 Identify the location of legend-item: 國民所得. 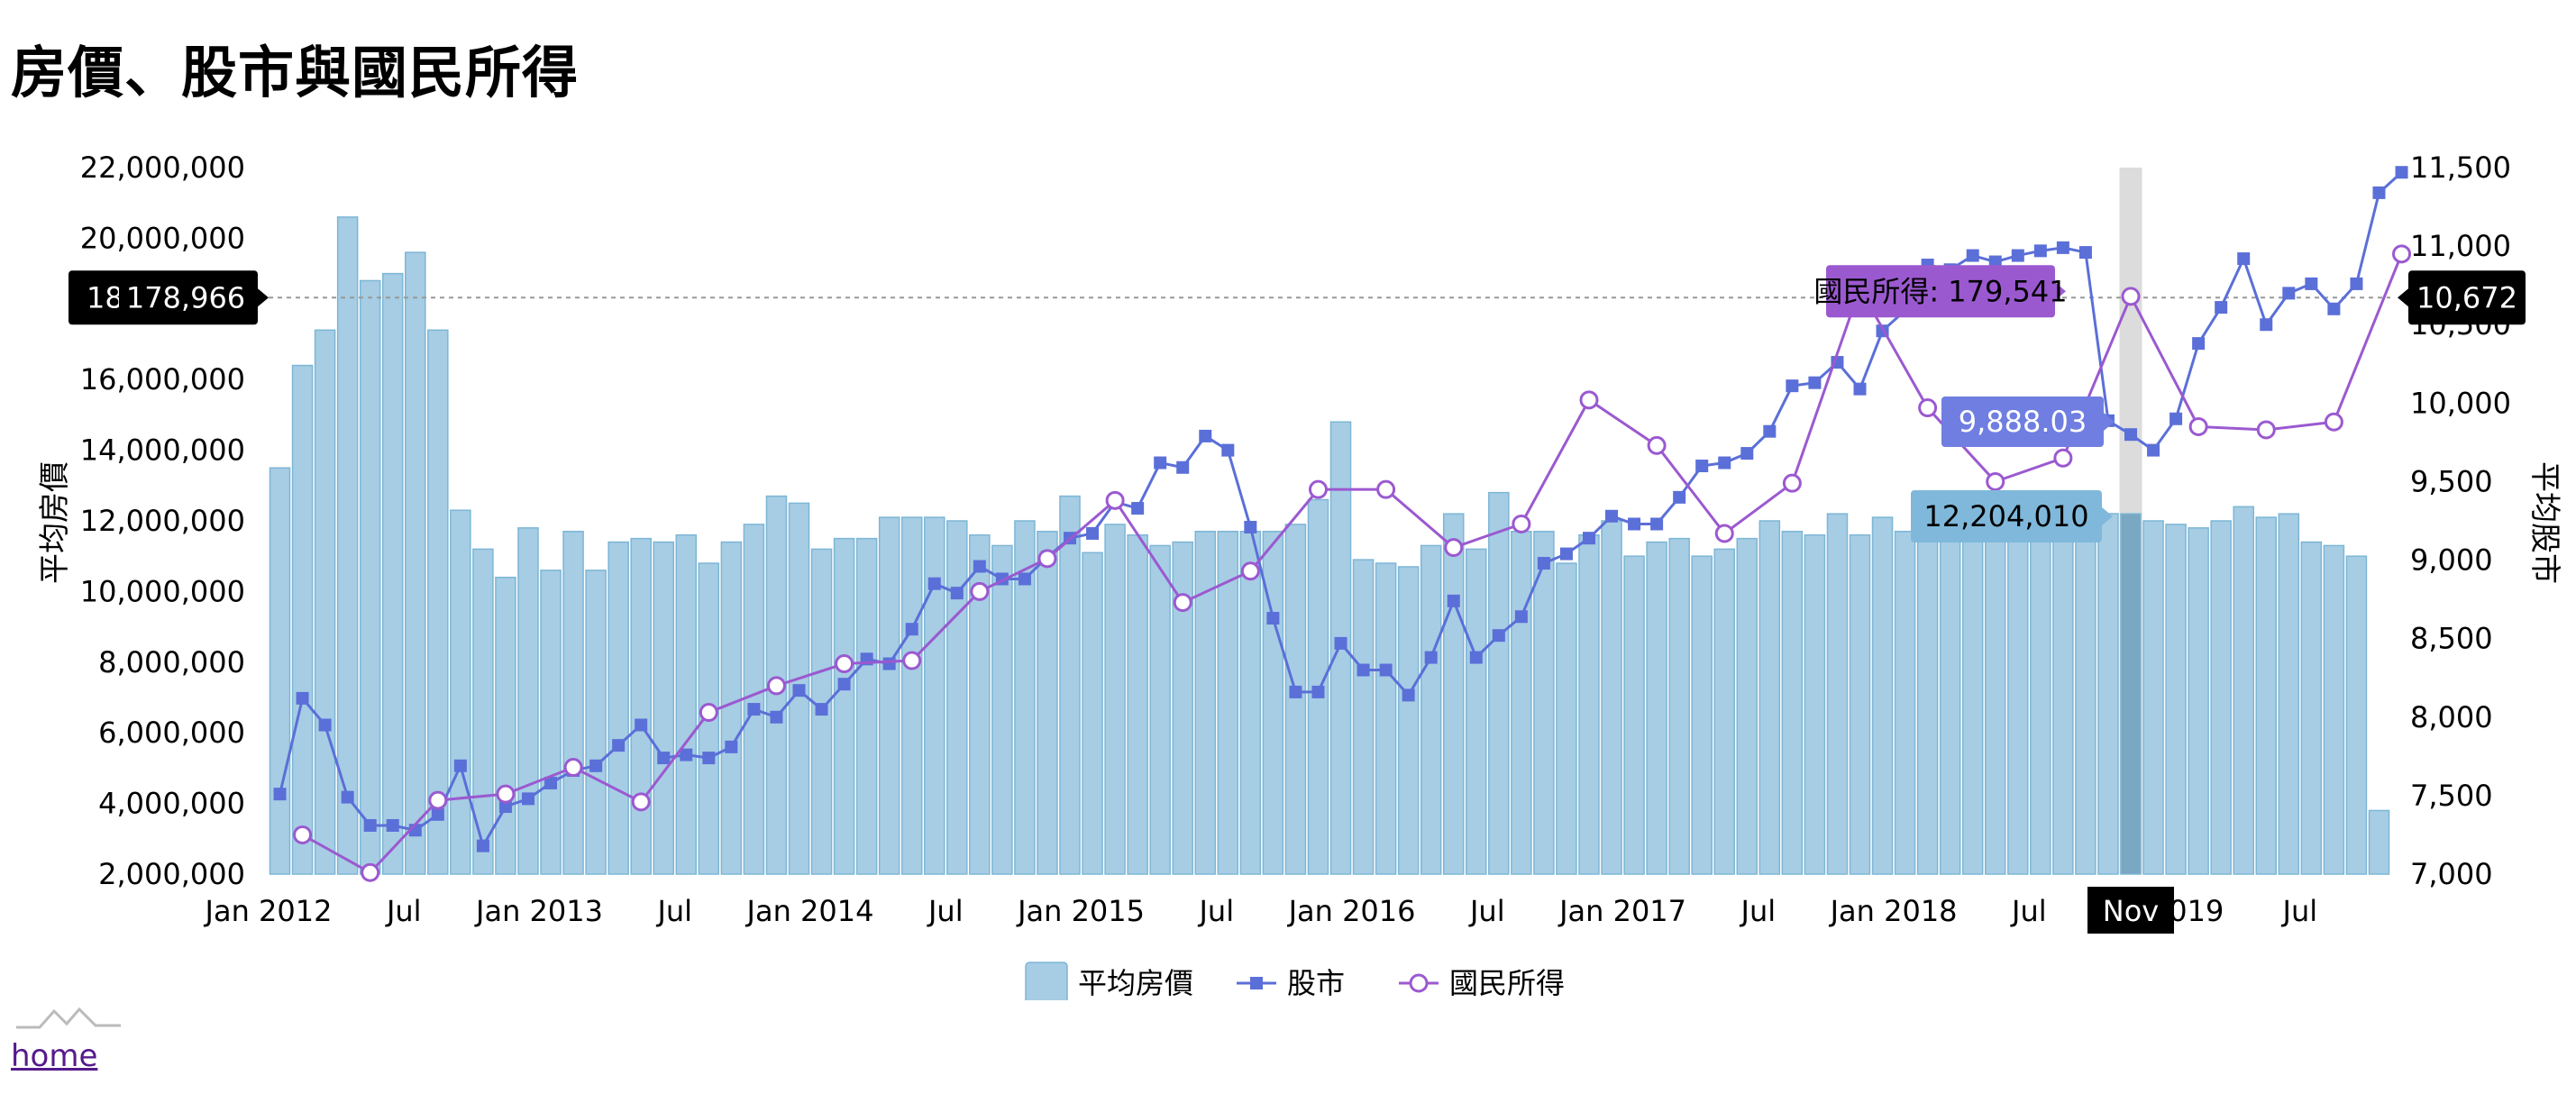
(1482, 983).